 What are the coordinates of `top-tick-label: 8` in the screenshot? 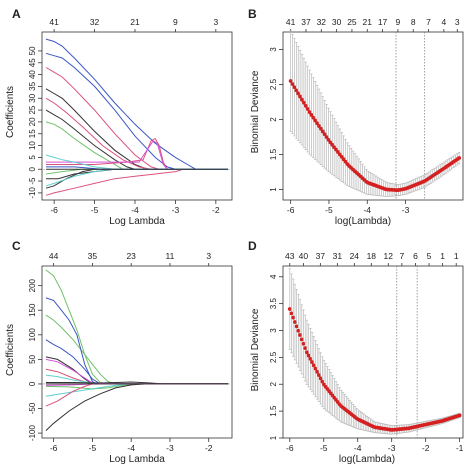 It's located at (413, 22).